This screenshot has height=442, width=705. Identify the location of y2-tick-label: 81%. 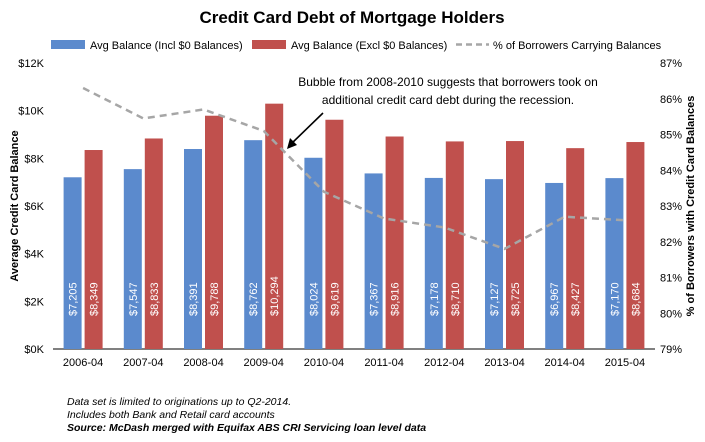
(671, 279).